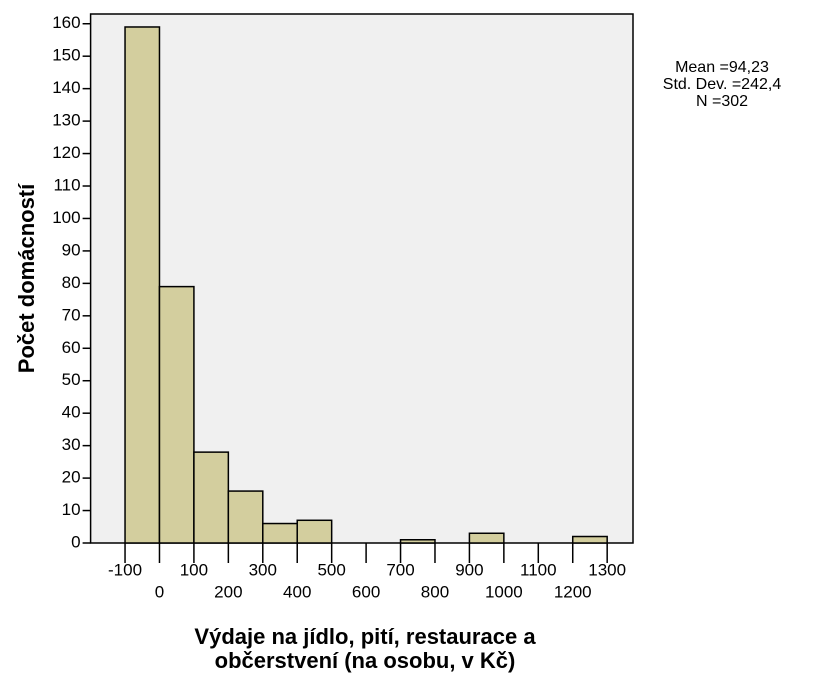 The width and height of the screenshot is (817, 675). I want to click on stats-annotation: N =302, so click(722, 101).